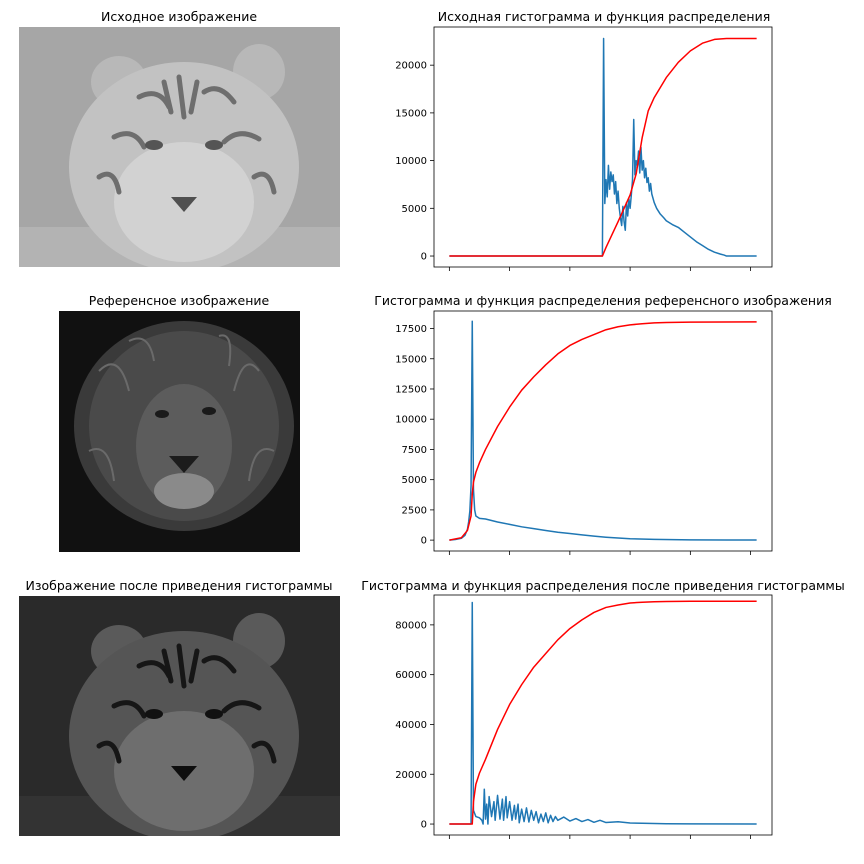 Image resolution: width=864 pixels, height=864 pixels. I want to click on chart-original: 05010015020025005000100001500020000, so click(575, 153).